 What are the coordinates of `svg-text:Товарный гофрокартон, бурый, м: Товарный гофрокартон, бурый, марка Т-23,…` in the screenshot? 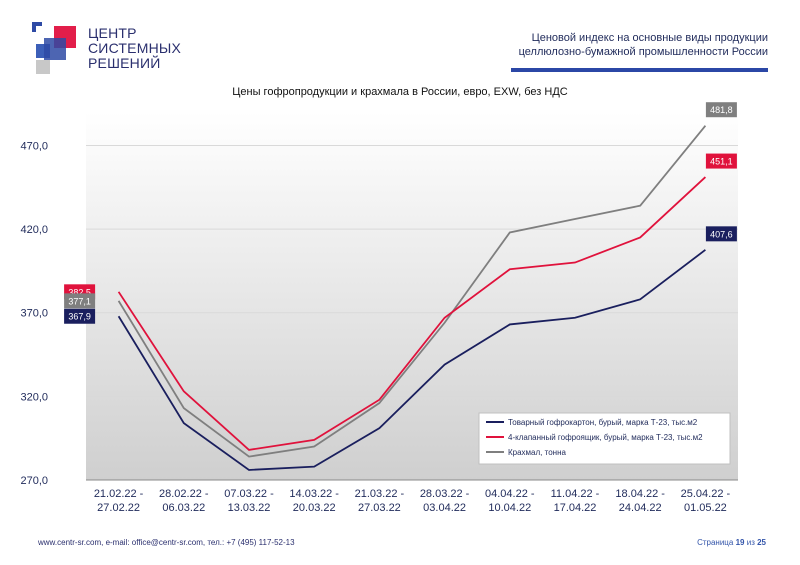 It's located at (603, 422).